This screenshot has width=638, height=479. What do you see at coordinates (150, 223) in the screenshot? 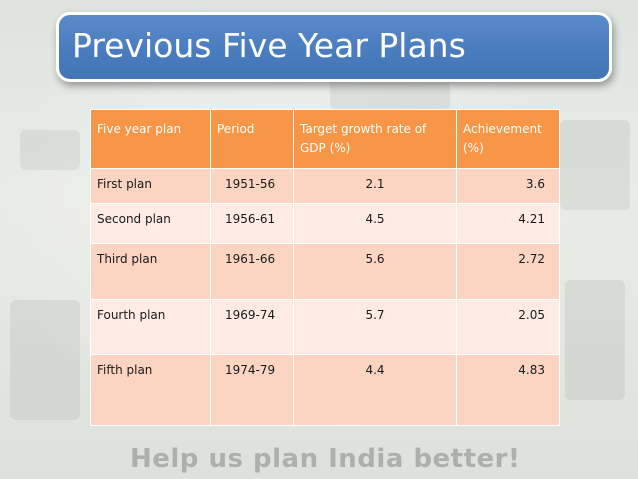
I see `cell-plan: Second plan` at bounding box center [150, 223].